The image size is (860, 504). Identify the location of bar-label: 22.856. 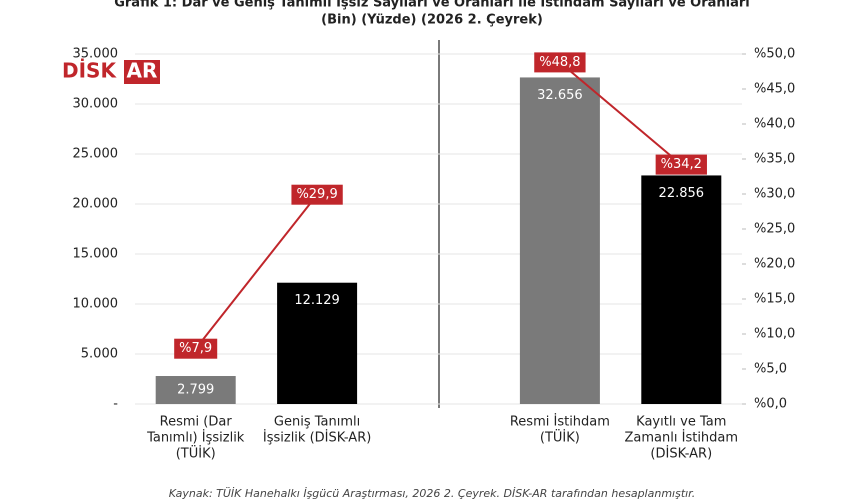
(682, 193).